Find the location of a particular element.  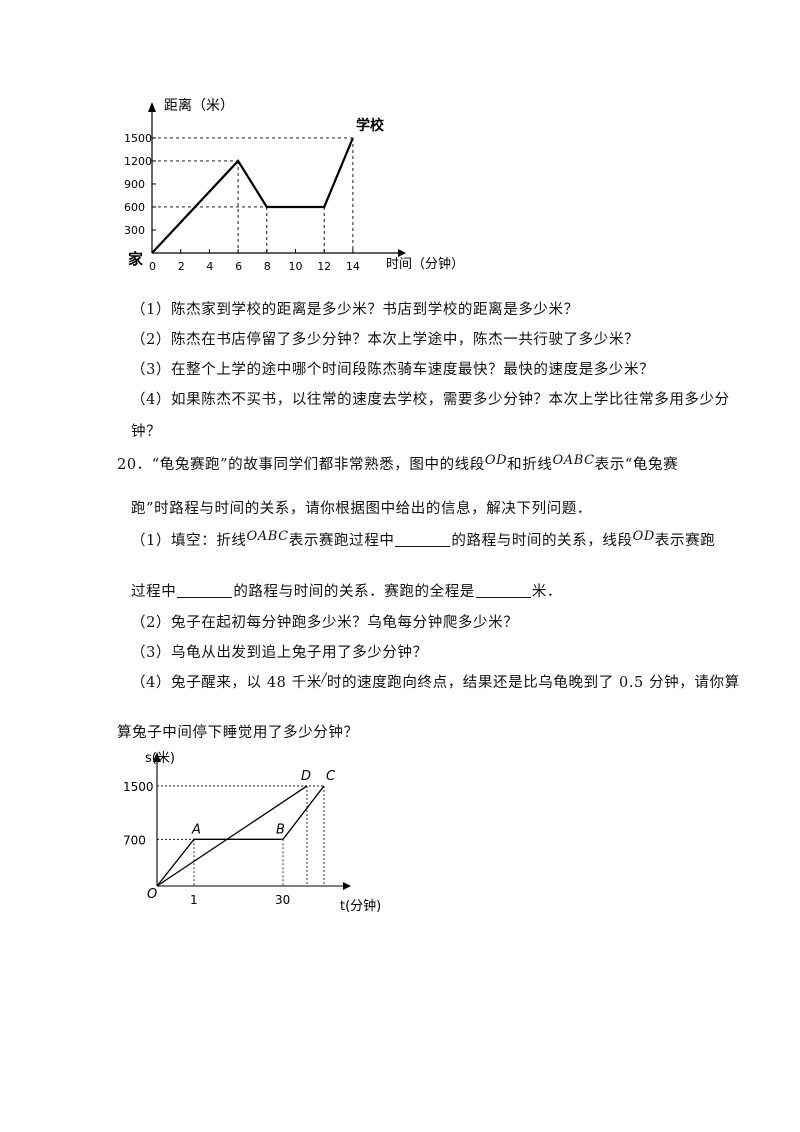

race-chart: 700 1500 1 30 O A B CD s(米) t(分钟) is located at coordinates (252, 832).